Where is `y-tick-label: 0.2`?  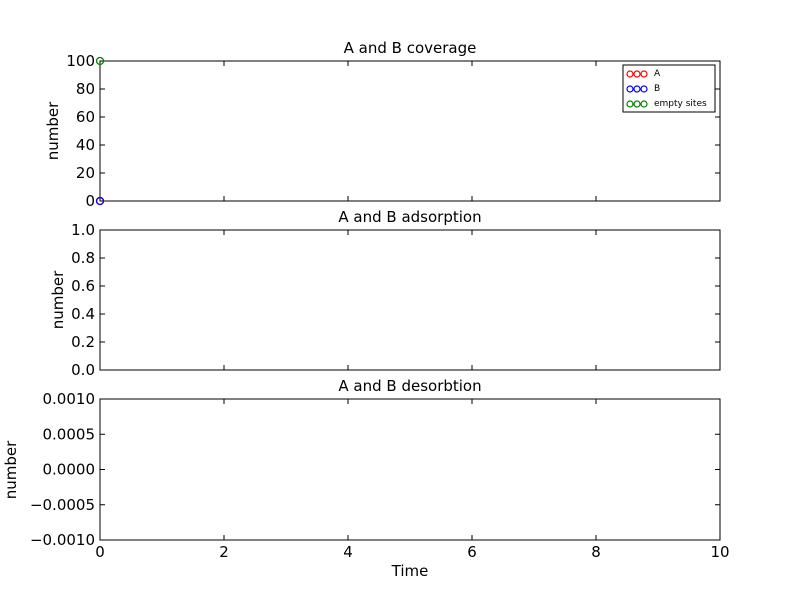
y-tick-label: 0.2 is located at coordinates (83, 342).